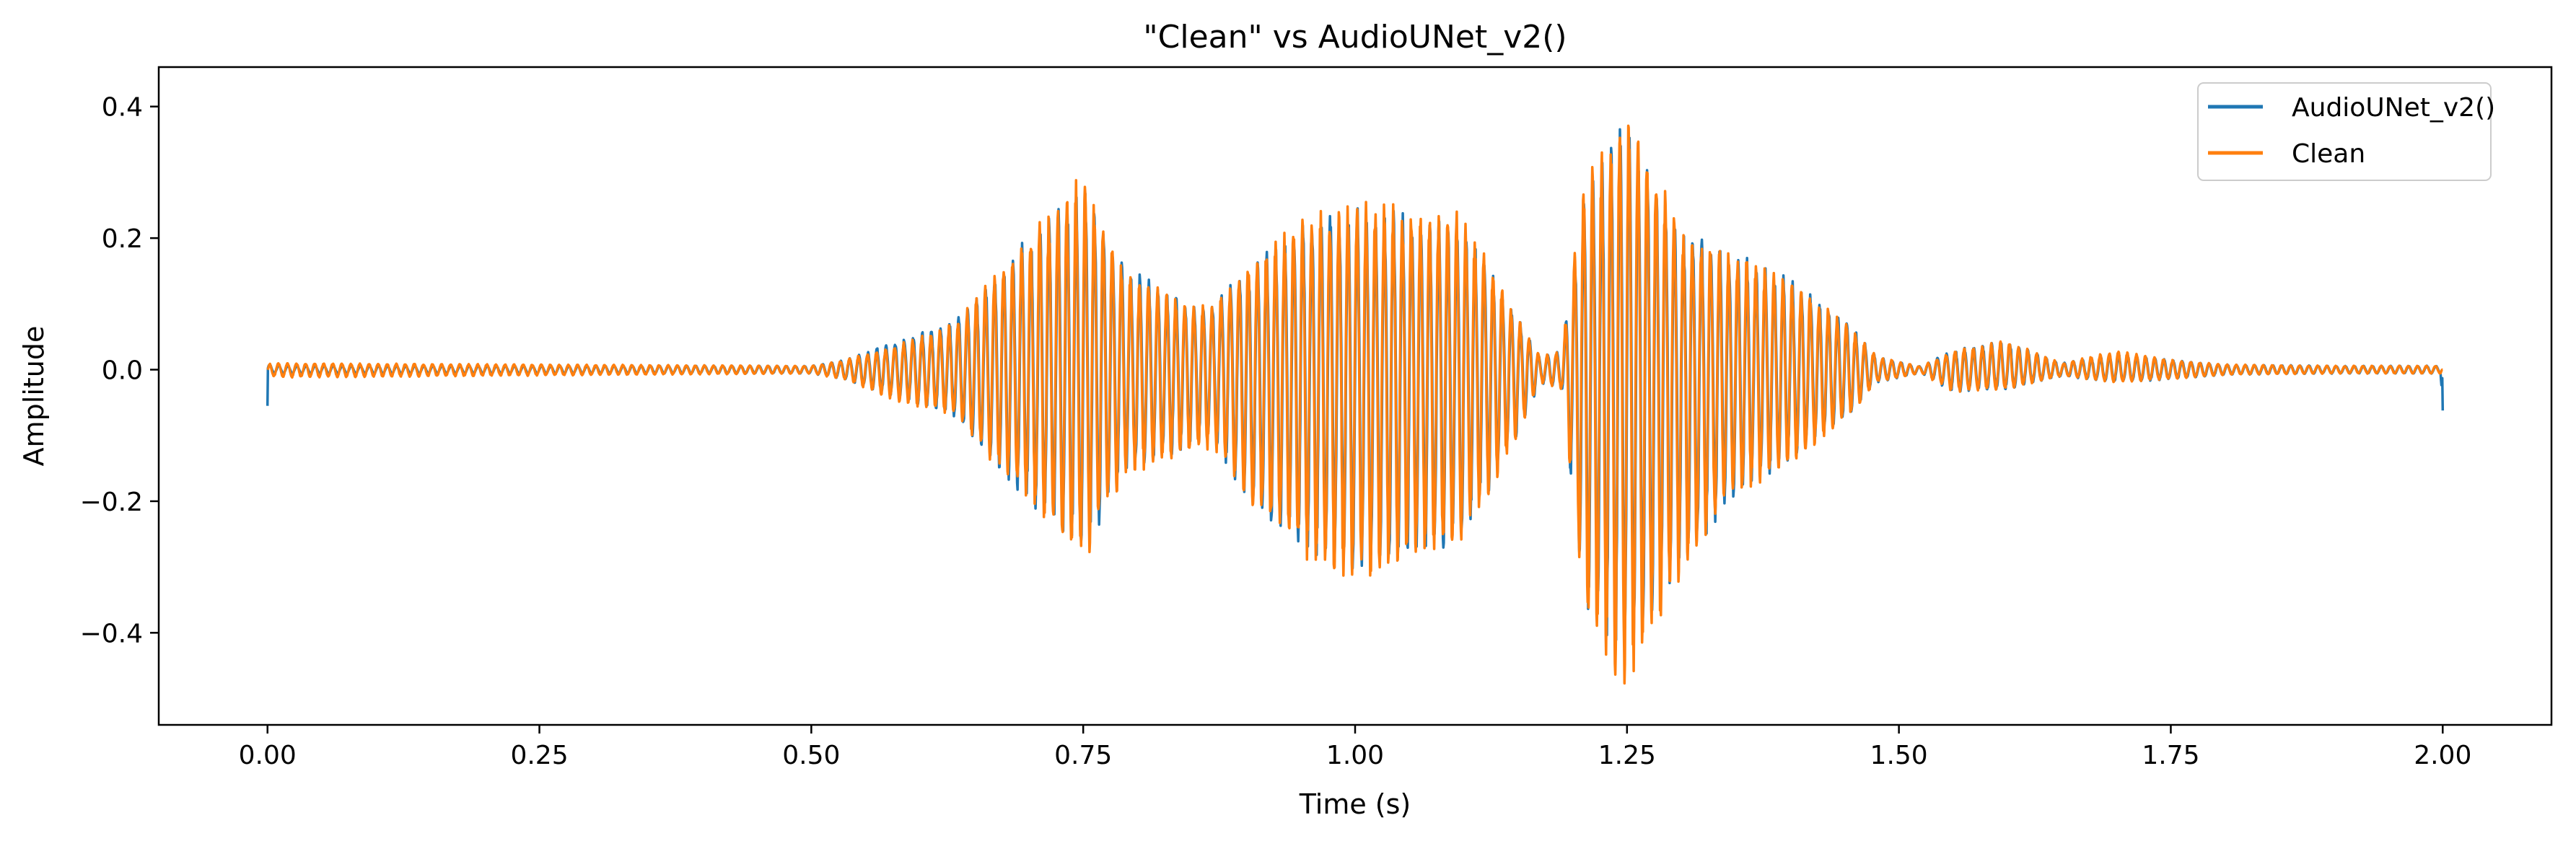 This screenshot has width=2576, height=841. I want to click on x-tick-label: 0.50, so click(811, 755).